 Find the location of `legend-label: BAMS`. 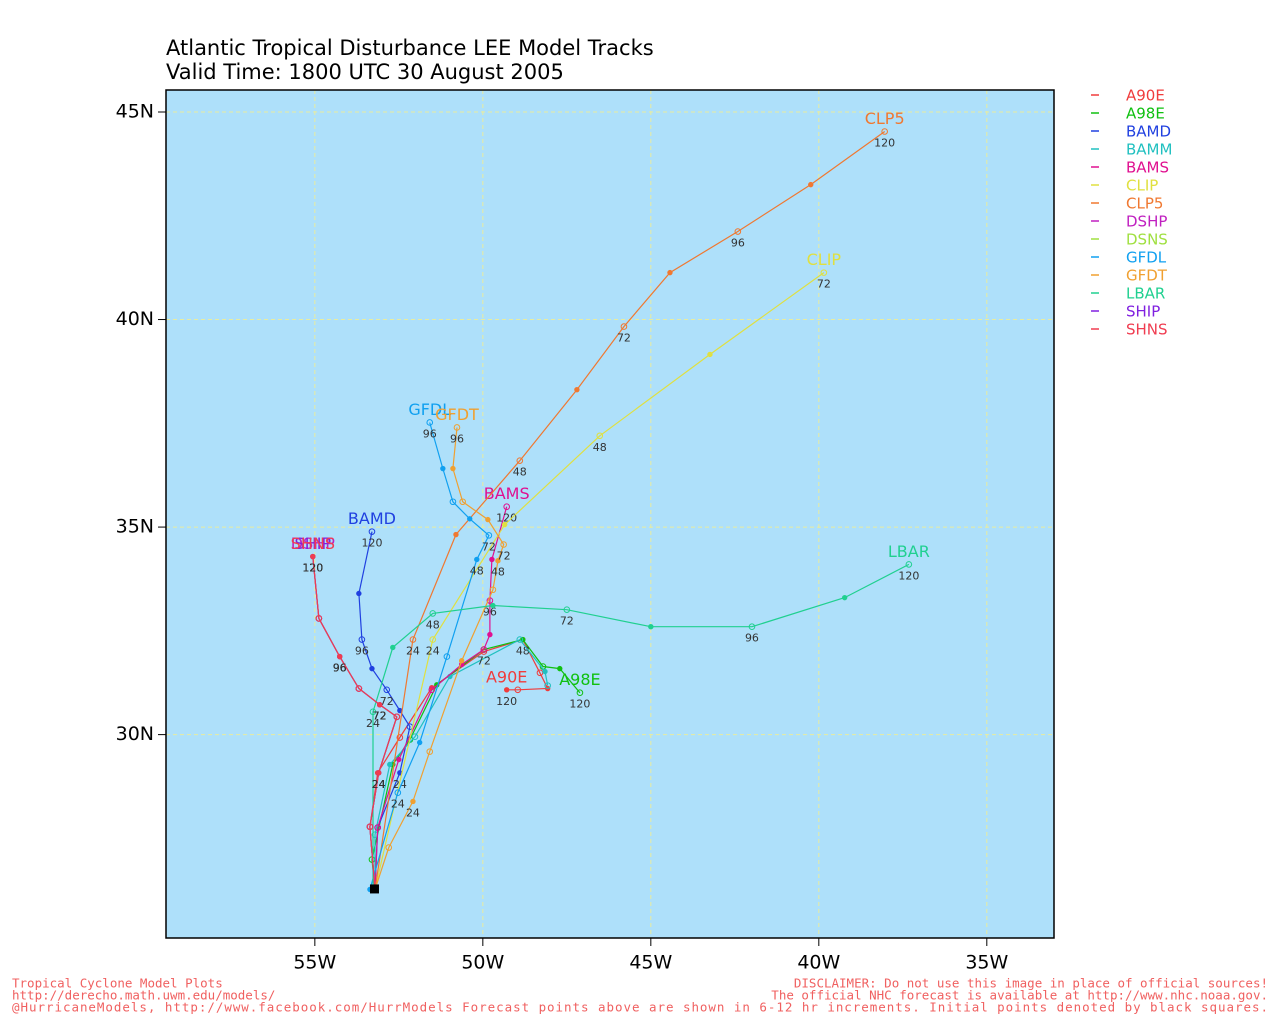

legend-label: BAMS is located at coordinates (1147, 168).